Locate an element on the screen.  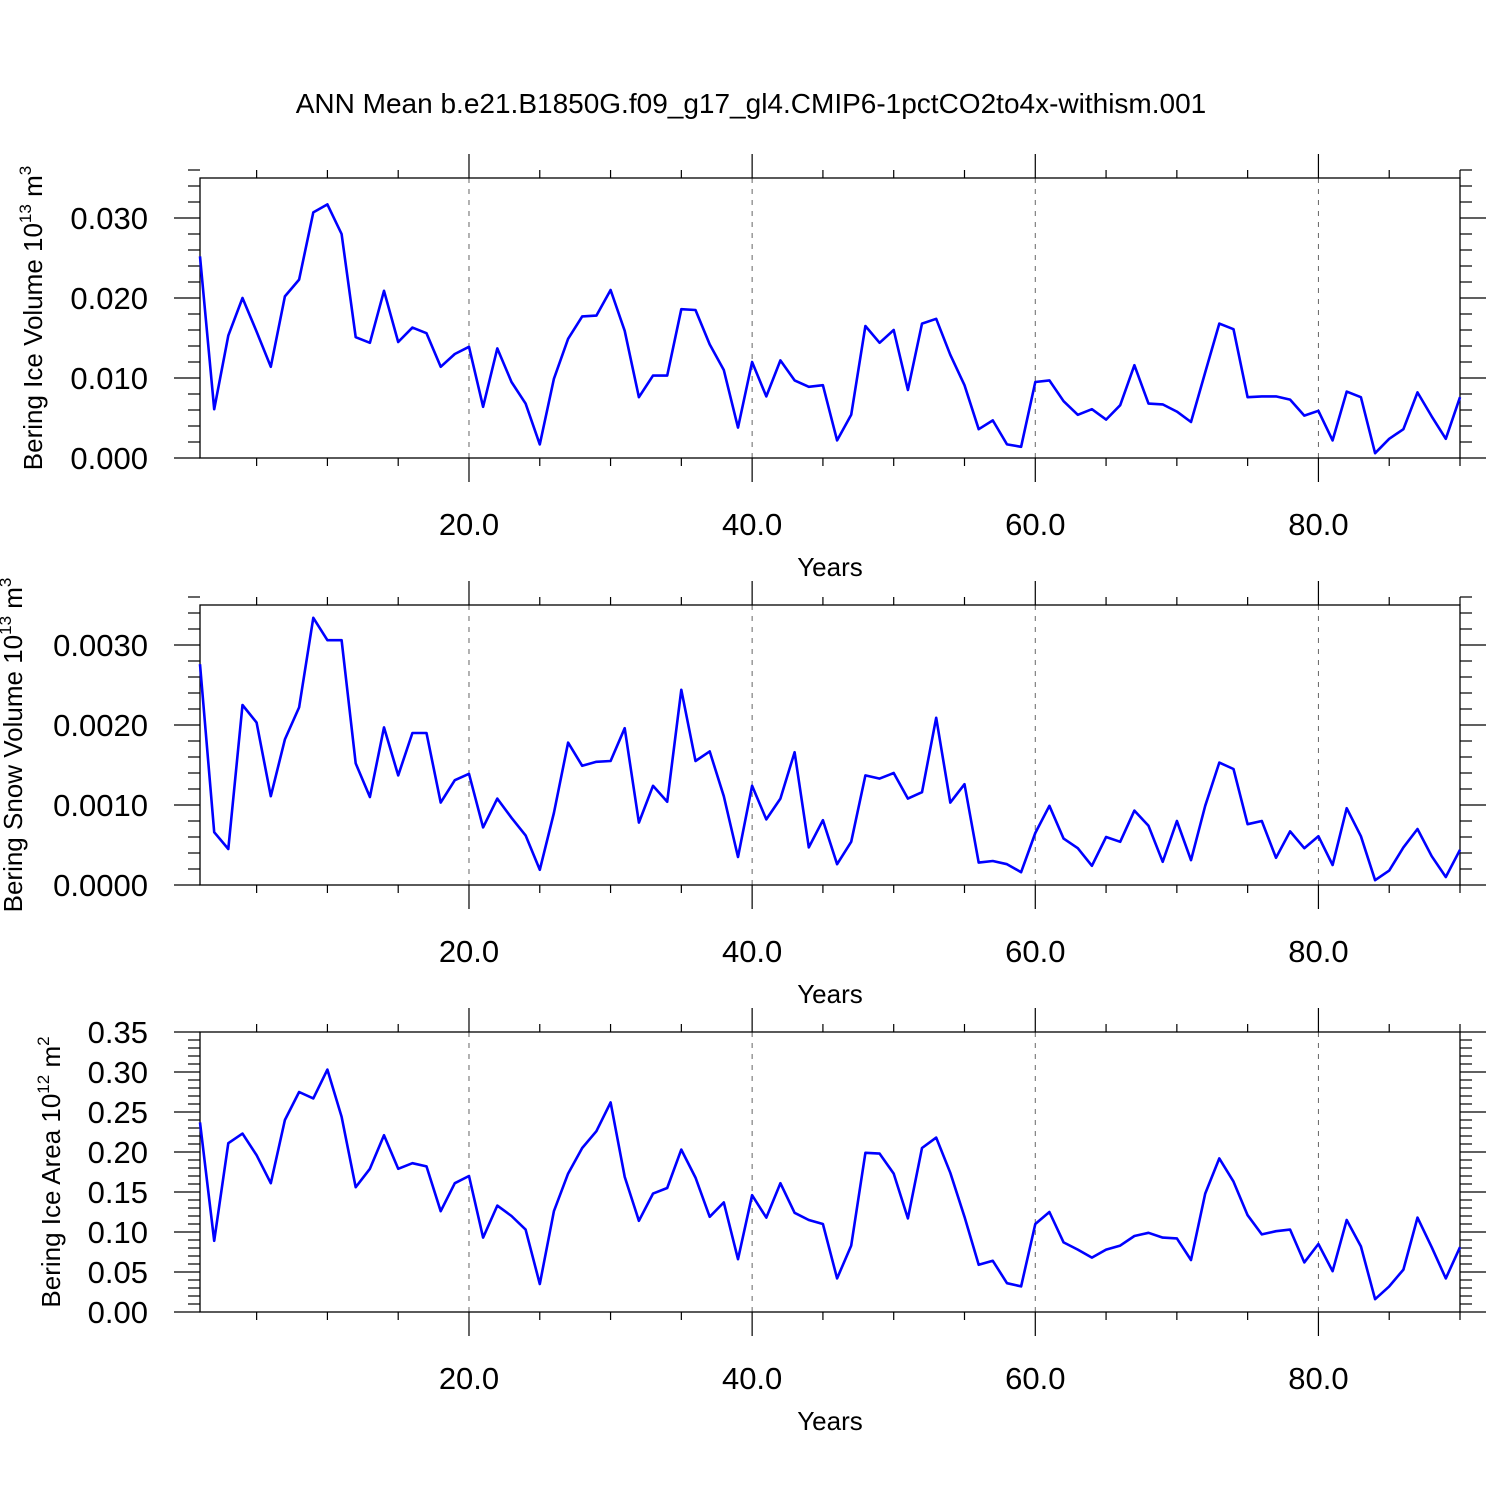
y-axis-label: Bering Ice Area 1012 m2 is located at coordinates (50, 1171).